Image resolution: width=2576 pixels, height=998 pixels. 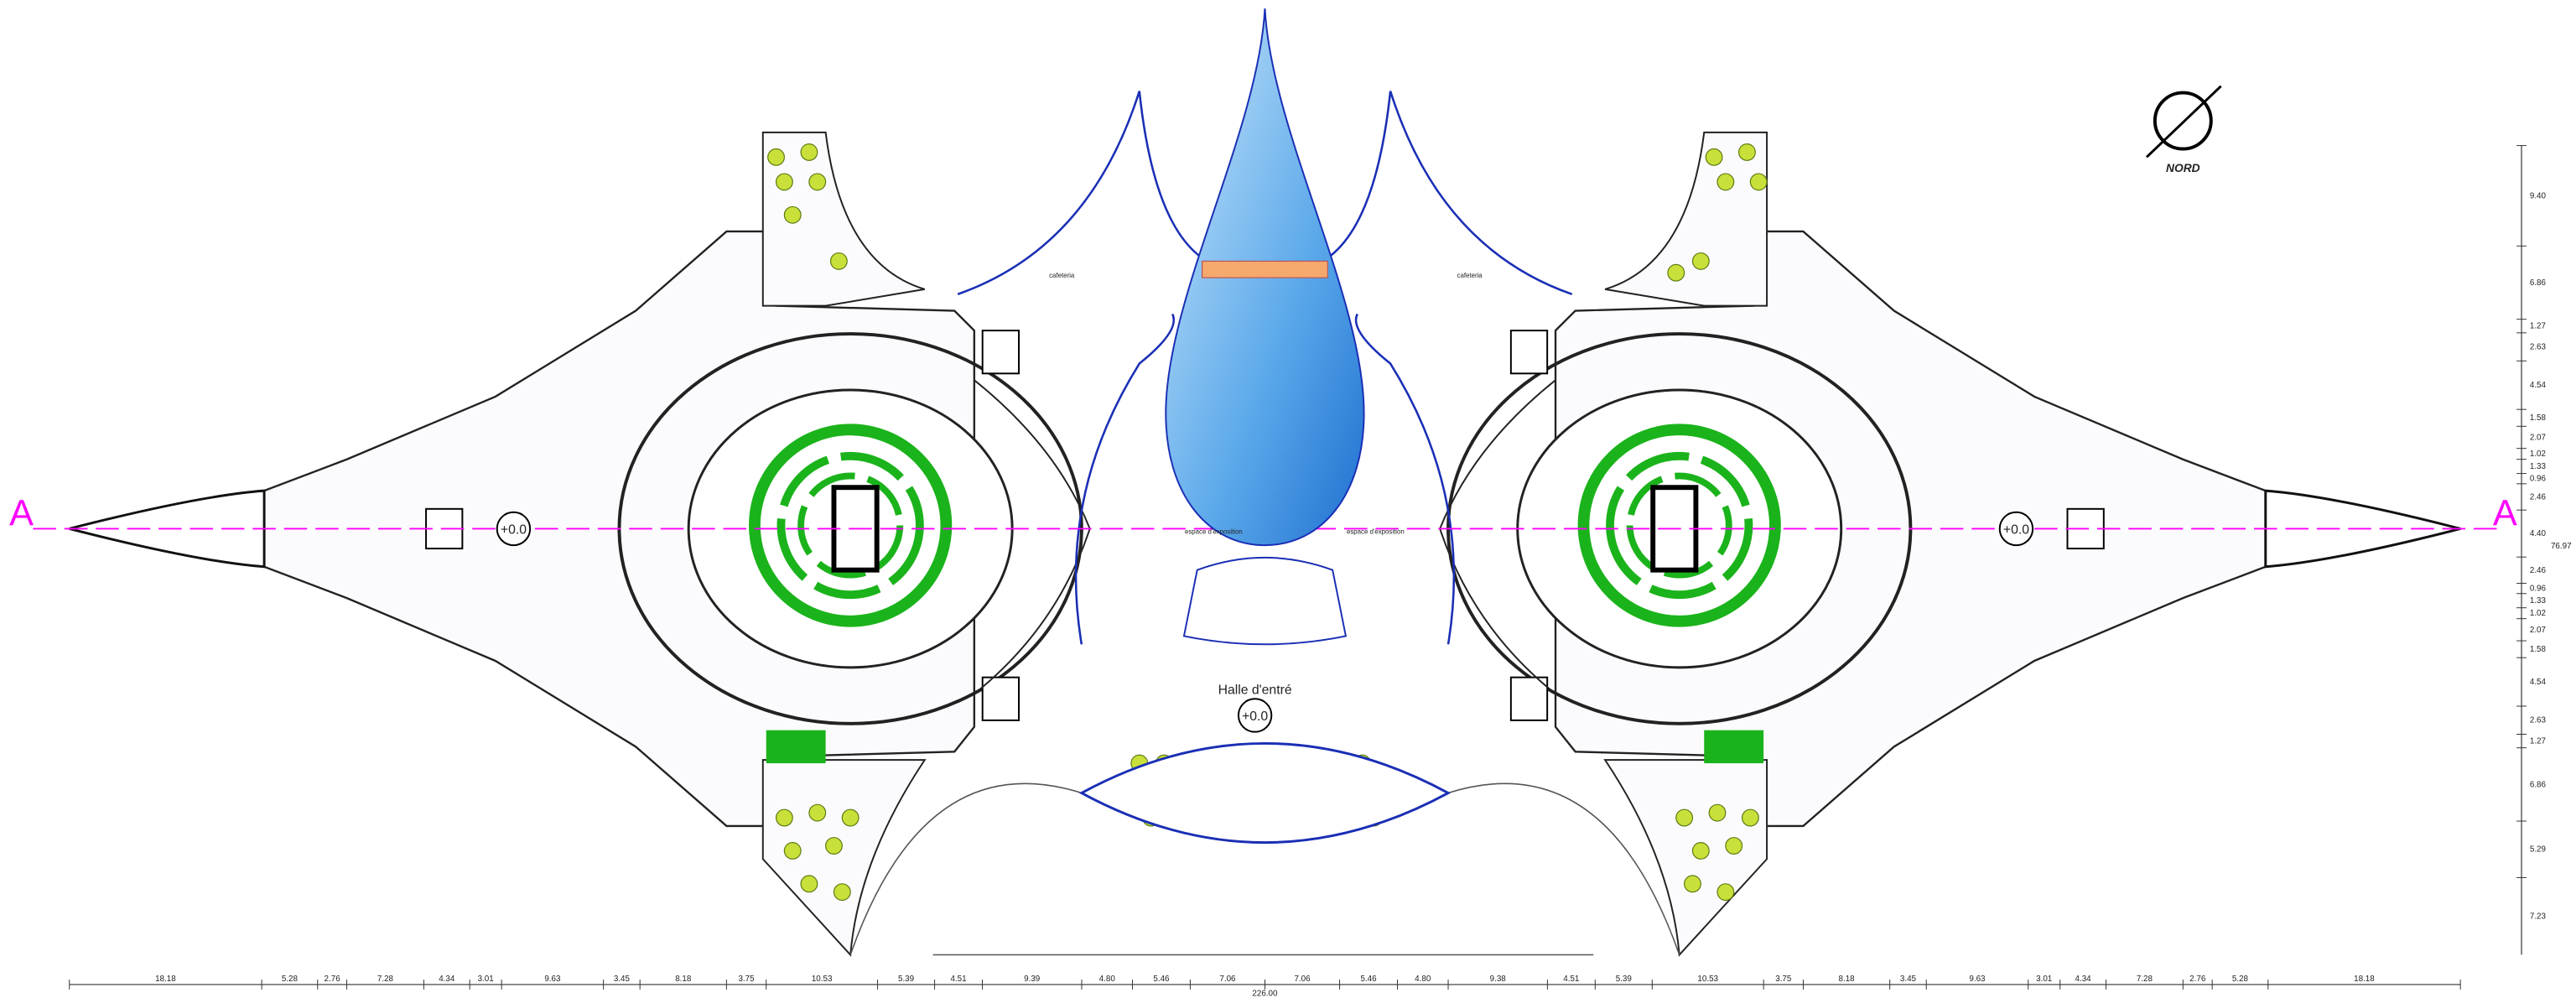 What do you see at coordinates (2183, 168) in the screenshot?
I see `north-label: NORD` at bounding box center [2183, 168].